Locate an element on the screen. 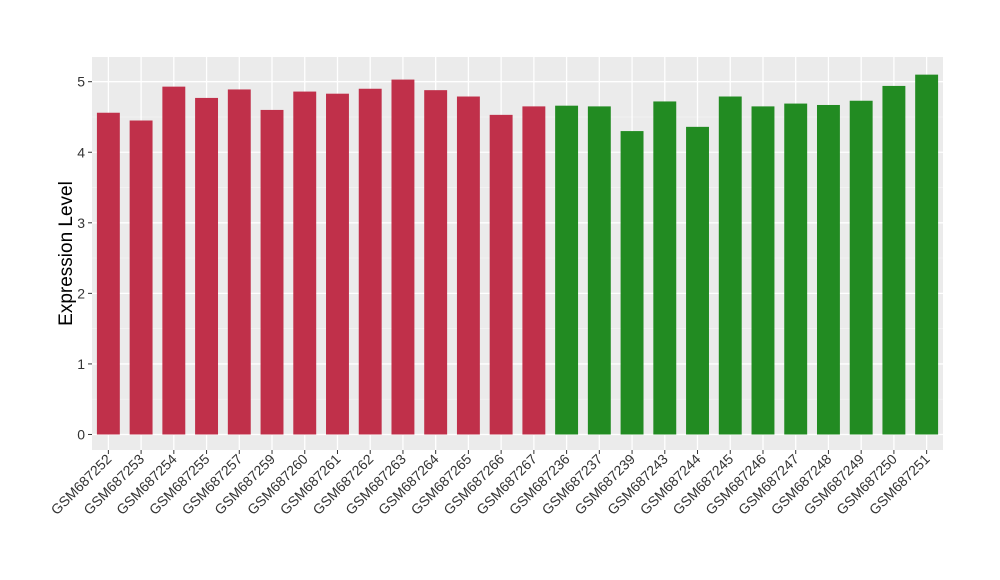 This screenshot has width=1000, height=580. y-tick-label: 0 is located at coordinates (81, 434).